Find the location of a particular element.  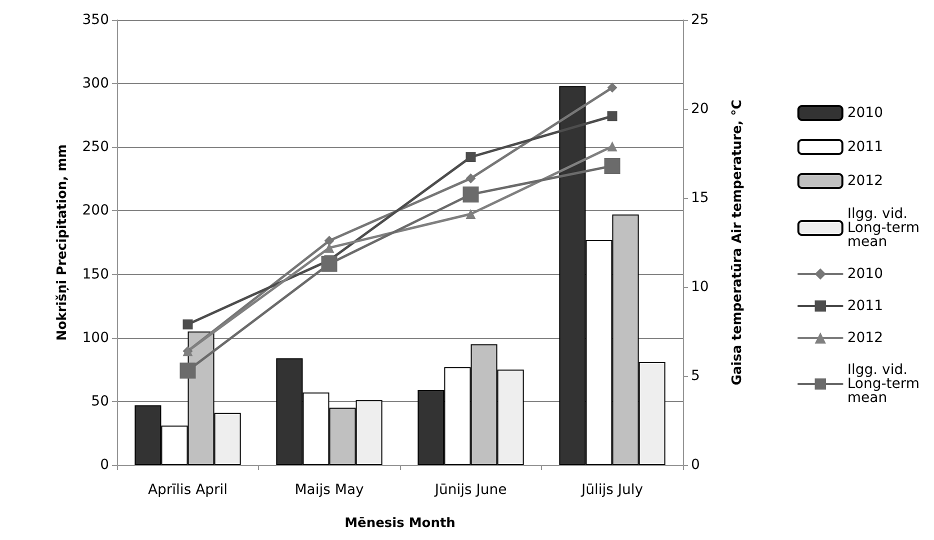

y2-tick-label: 20 is located at coordinates (700, 109).